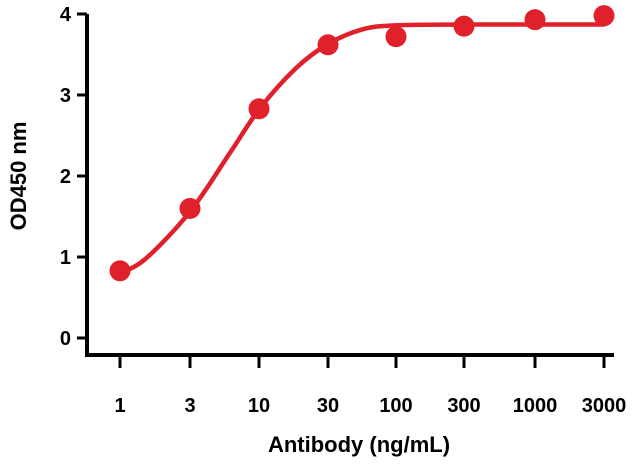 The height and width of the screenshot is (468, 640). What do you see at coordinates (463, 406) in the screenshot?
I see `x-tick-label: 300` at bounding box center [463, 406].